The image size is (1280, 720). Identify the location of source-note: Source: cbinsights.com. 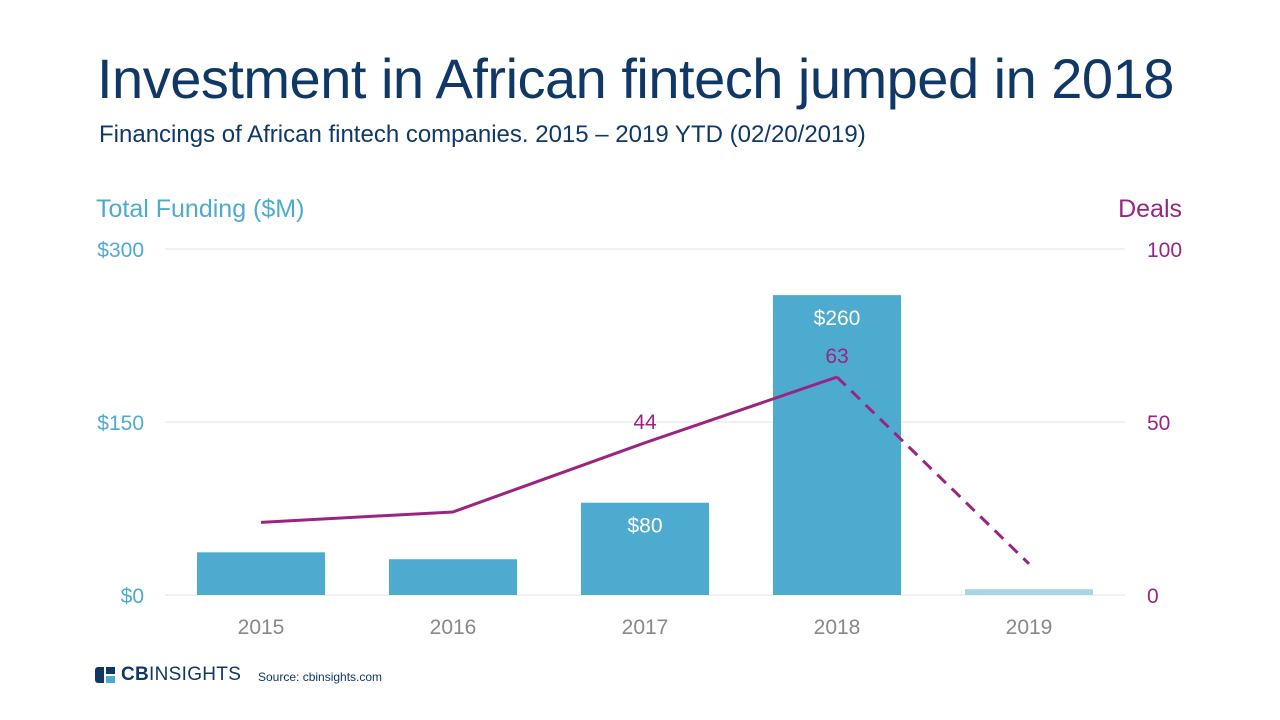
(320, 677).